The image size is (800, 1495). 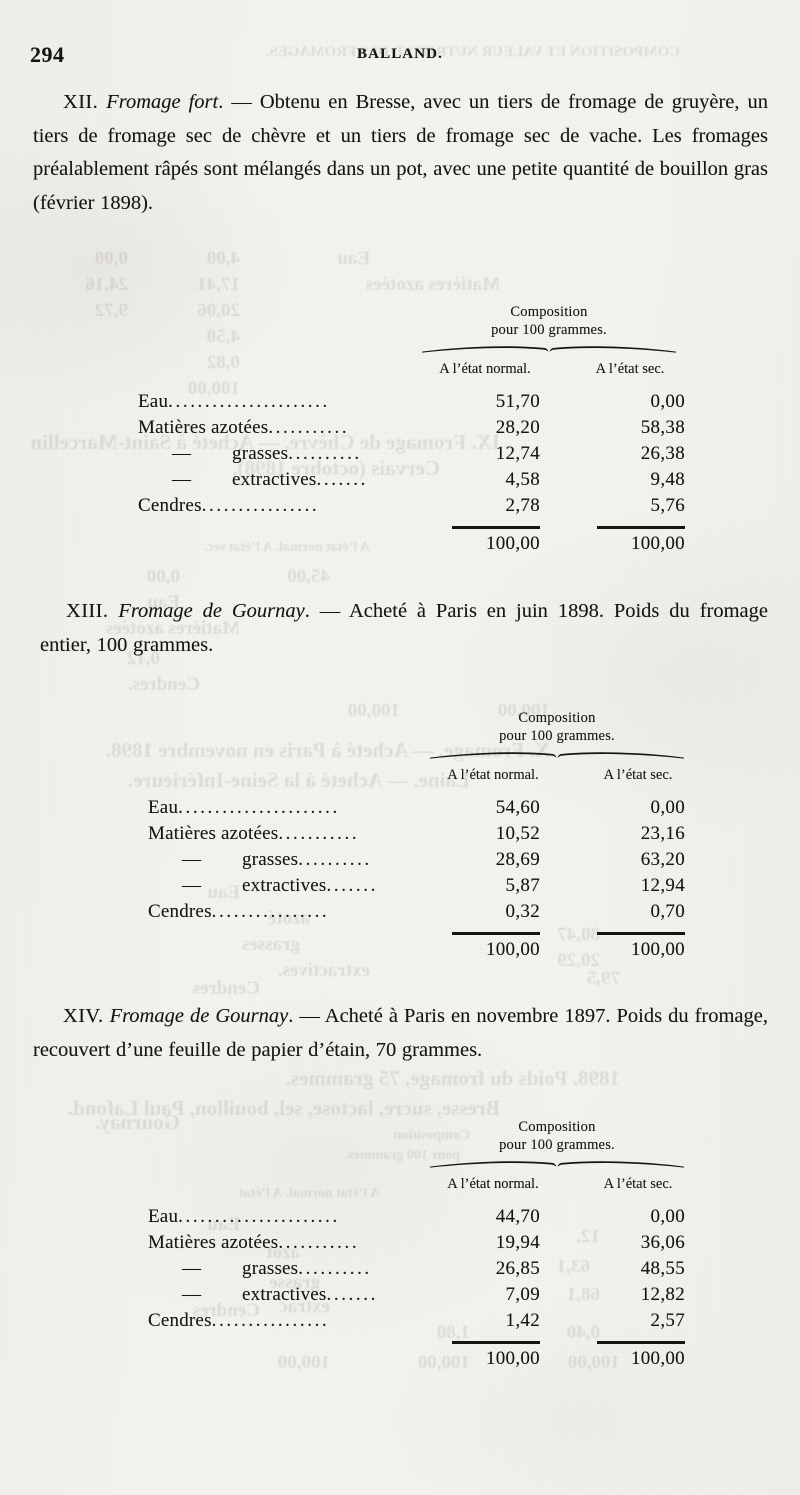 What do you see at coordinates (485, 369) in the screenshot?
I see `table-xii-col-normal: A l’état normal.` at bounding box center [485, 369].